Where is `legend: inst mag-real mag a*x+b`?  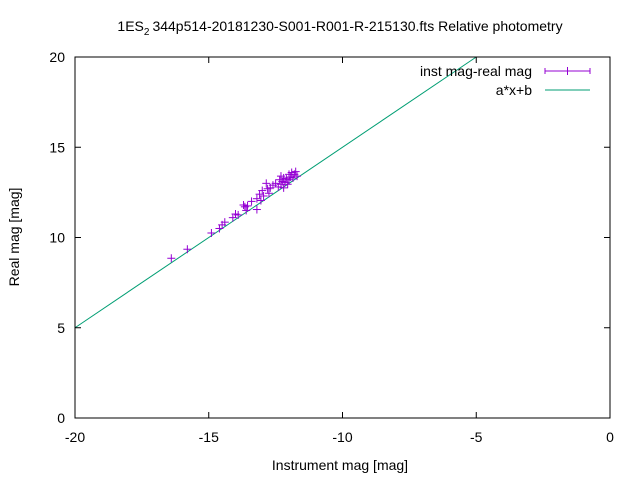
legend: inst mag-real mag a*x+b is located at coordinates (505, 80).